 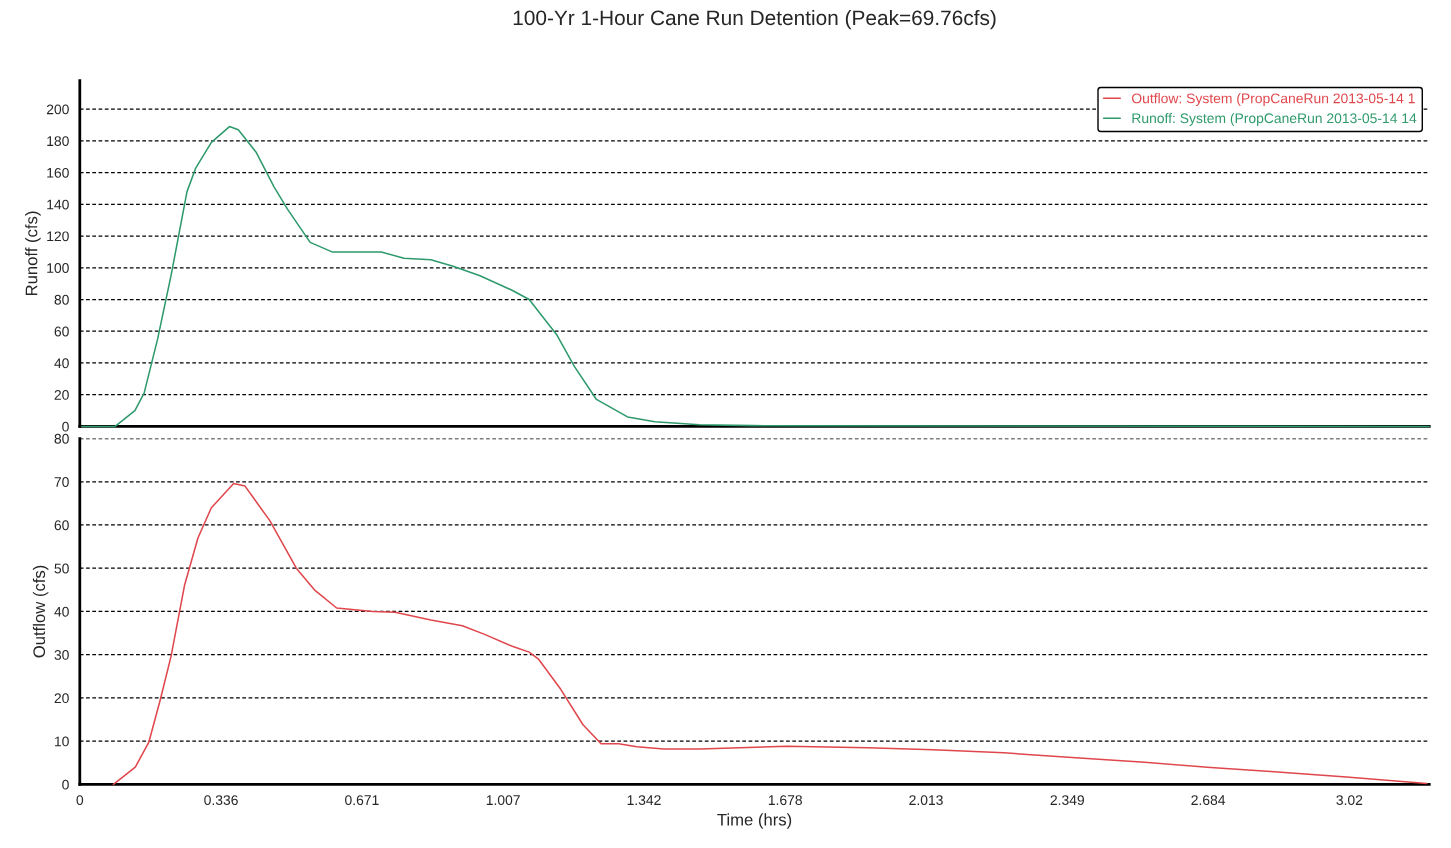 What do you see at coordinates (80, 800) in the screenshot?
I see `x-tick-label: 0` at bounding box center [80, 800].